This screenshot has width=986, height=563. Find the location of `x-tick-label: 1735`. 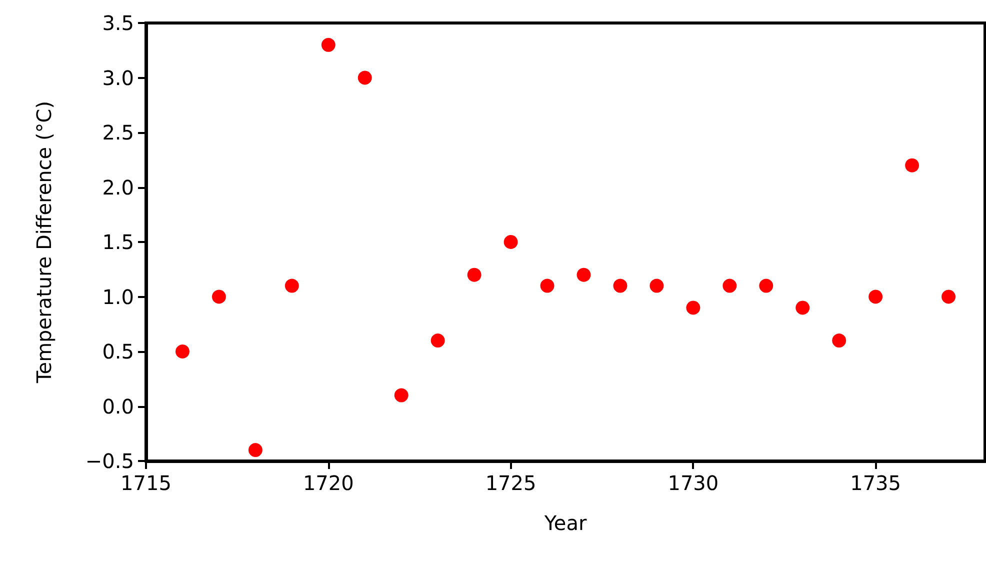

x-tick-label: 1735 is located at coordinates (876, 483).